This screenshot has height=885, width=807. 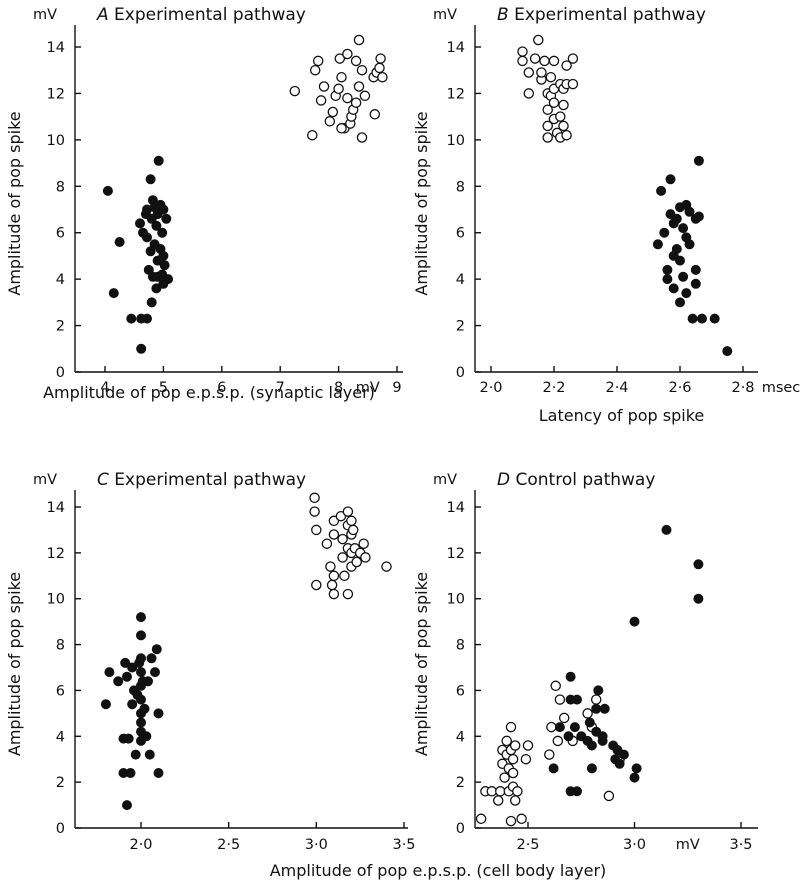 I want to click on x-tick-label: 3·5, so click(x=403, y=845).